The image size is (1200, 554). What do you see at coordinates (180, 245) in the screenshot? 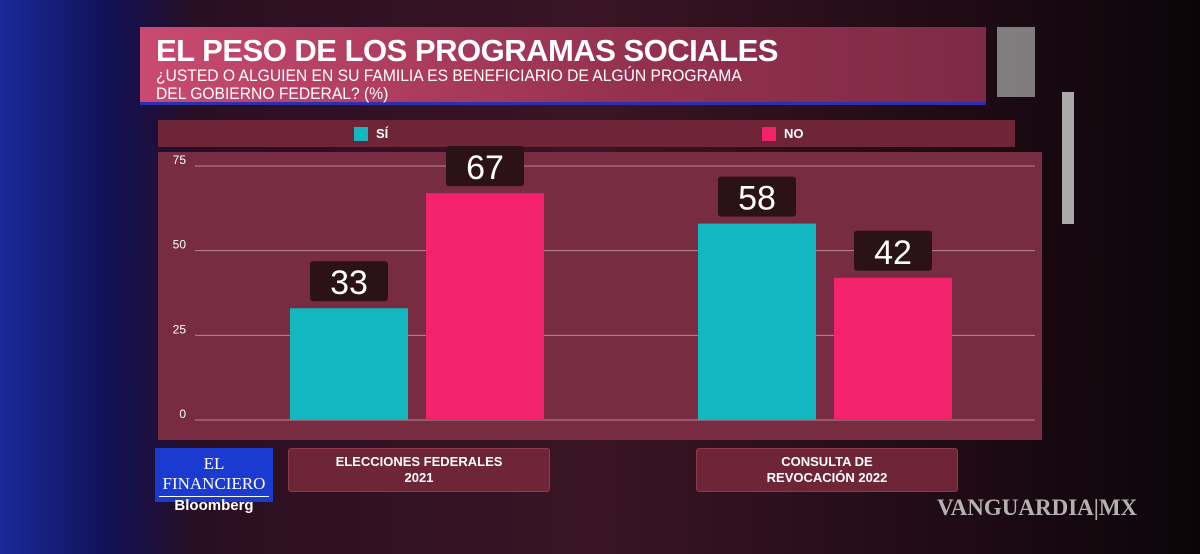
I see `y-tick-label: 50` at bounding box center [180, 245].